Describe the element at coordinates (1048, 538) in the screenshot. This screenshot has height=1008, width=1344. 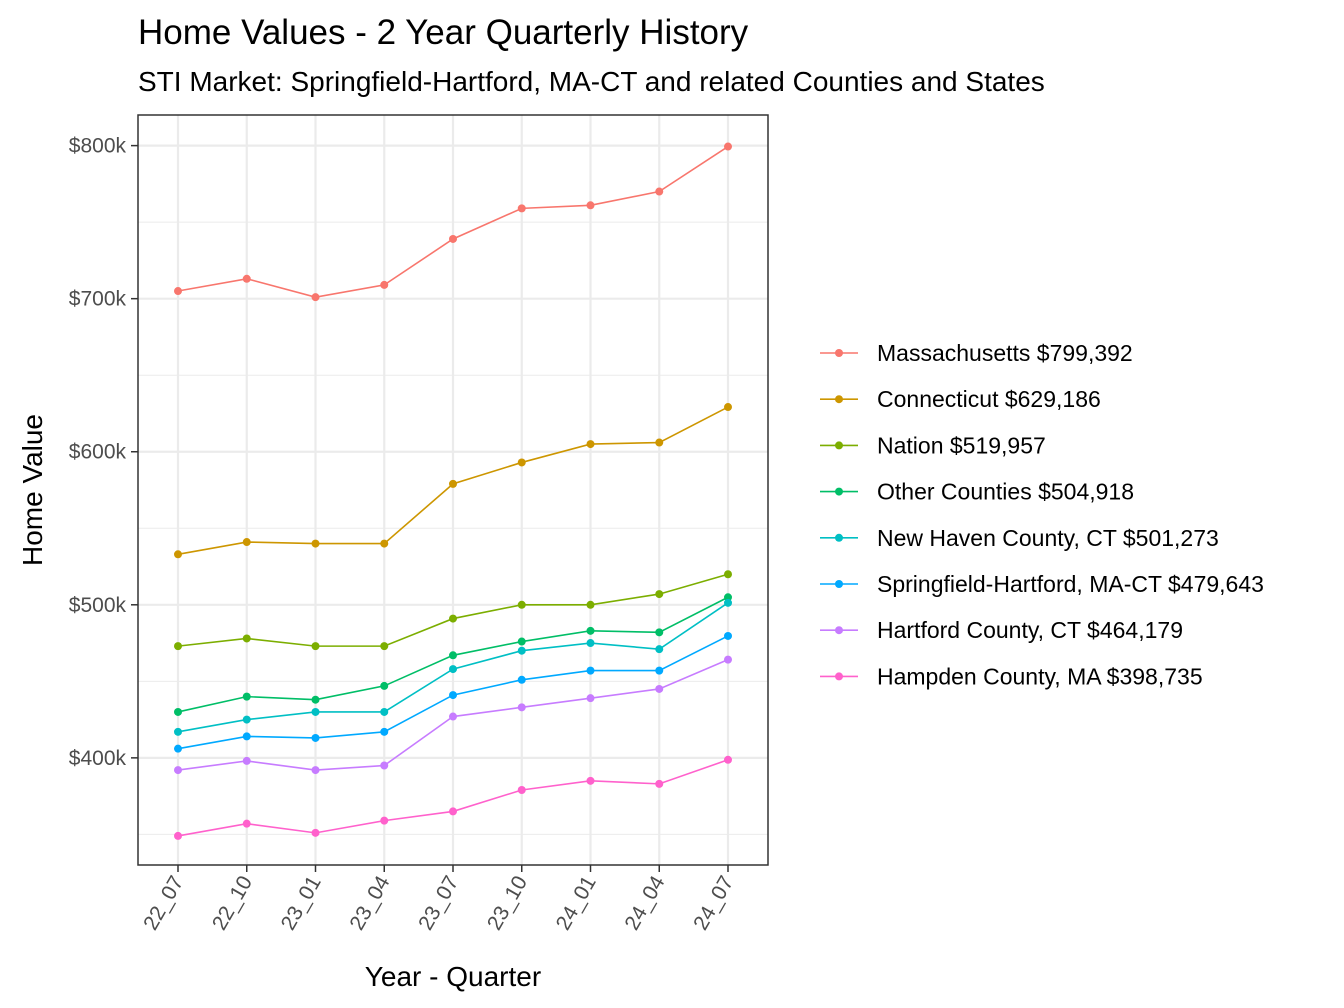
I see `legend-label: New Haven County, CT $501,273` at that location.